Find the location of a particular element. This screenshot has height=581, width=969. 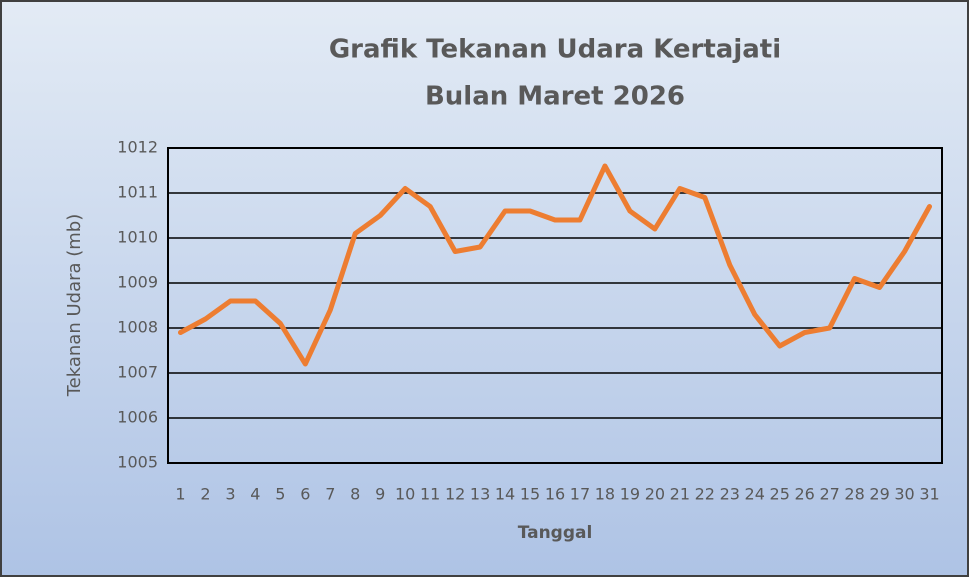

x-tick-label: 30 is located at coordinates (904, 494).